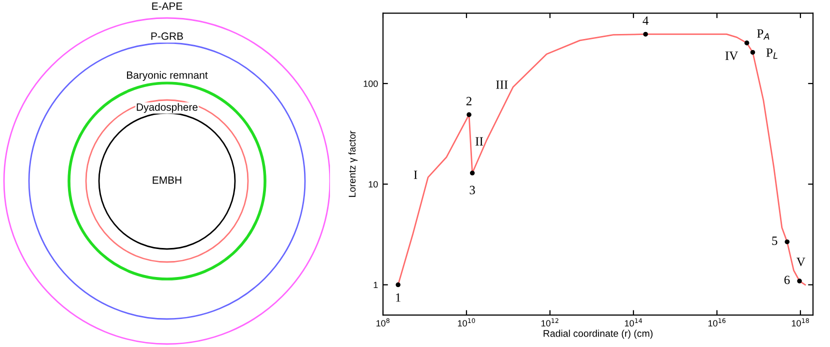  Describe the element at coordinates (469, 101) in the screenshot. I see `annotation: 2` at that location.